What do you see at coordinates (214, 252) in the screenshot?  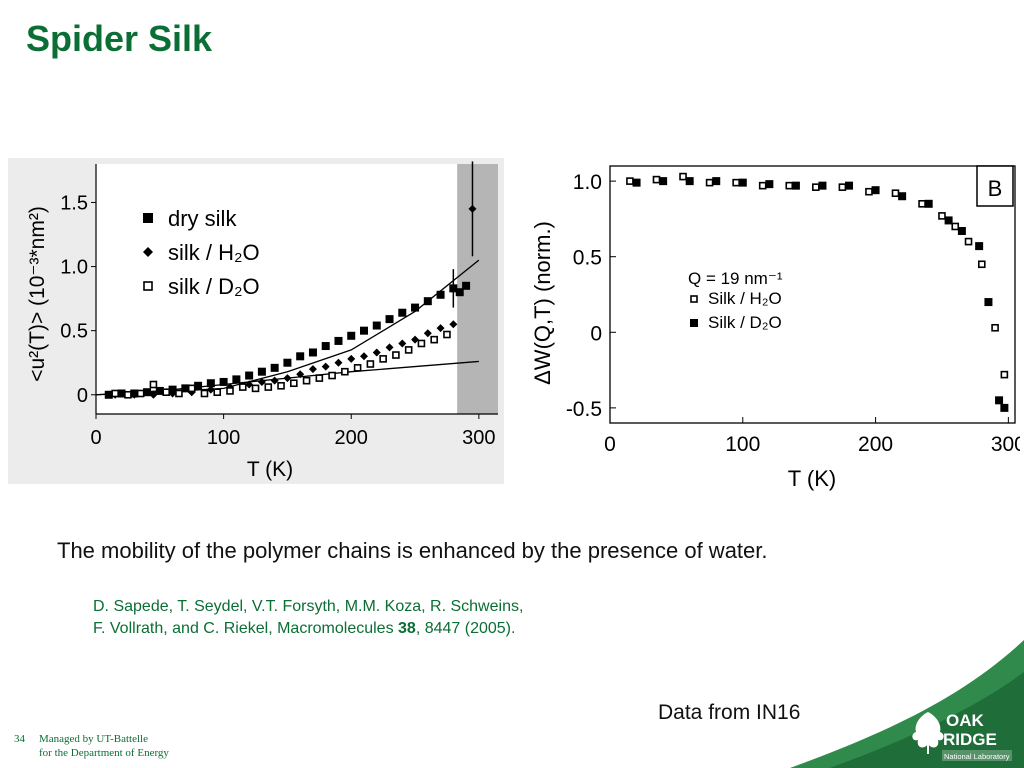 I see `legend-label: silk / H₂O` at bounding box center [214, 252].